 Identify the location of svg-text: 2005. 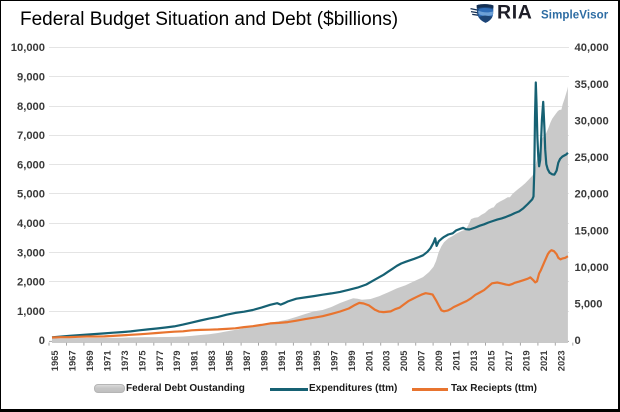
(404, 361).